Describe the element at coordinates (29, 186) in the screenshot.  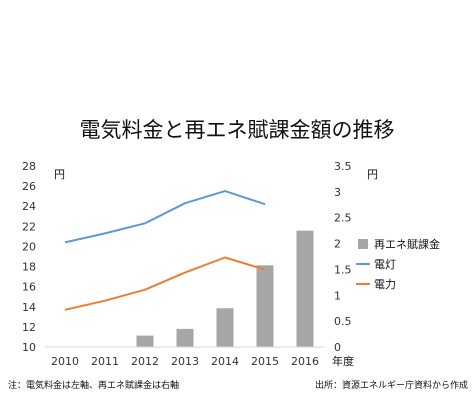
I see `y-left-tick-label: 26` at that location.